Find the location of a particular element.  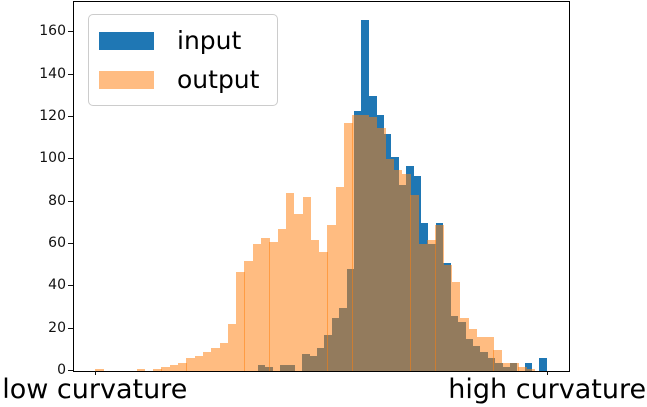

x-tick-label: high curvature is located at coordinates (547, 389).